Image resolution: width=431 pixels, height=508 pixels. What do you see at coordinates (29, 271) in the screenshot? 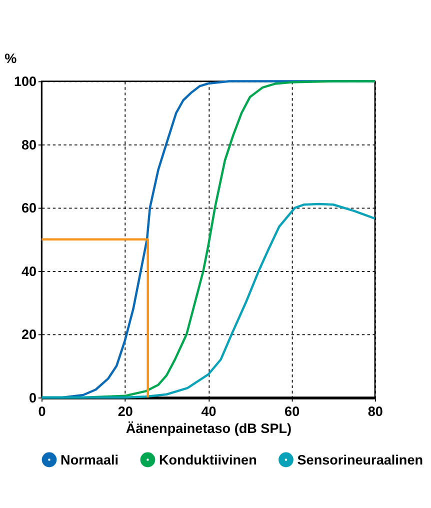
I see `y-tick-label: 40` at bounding box center [29, 271].